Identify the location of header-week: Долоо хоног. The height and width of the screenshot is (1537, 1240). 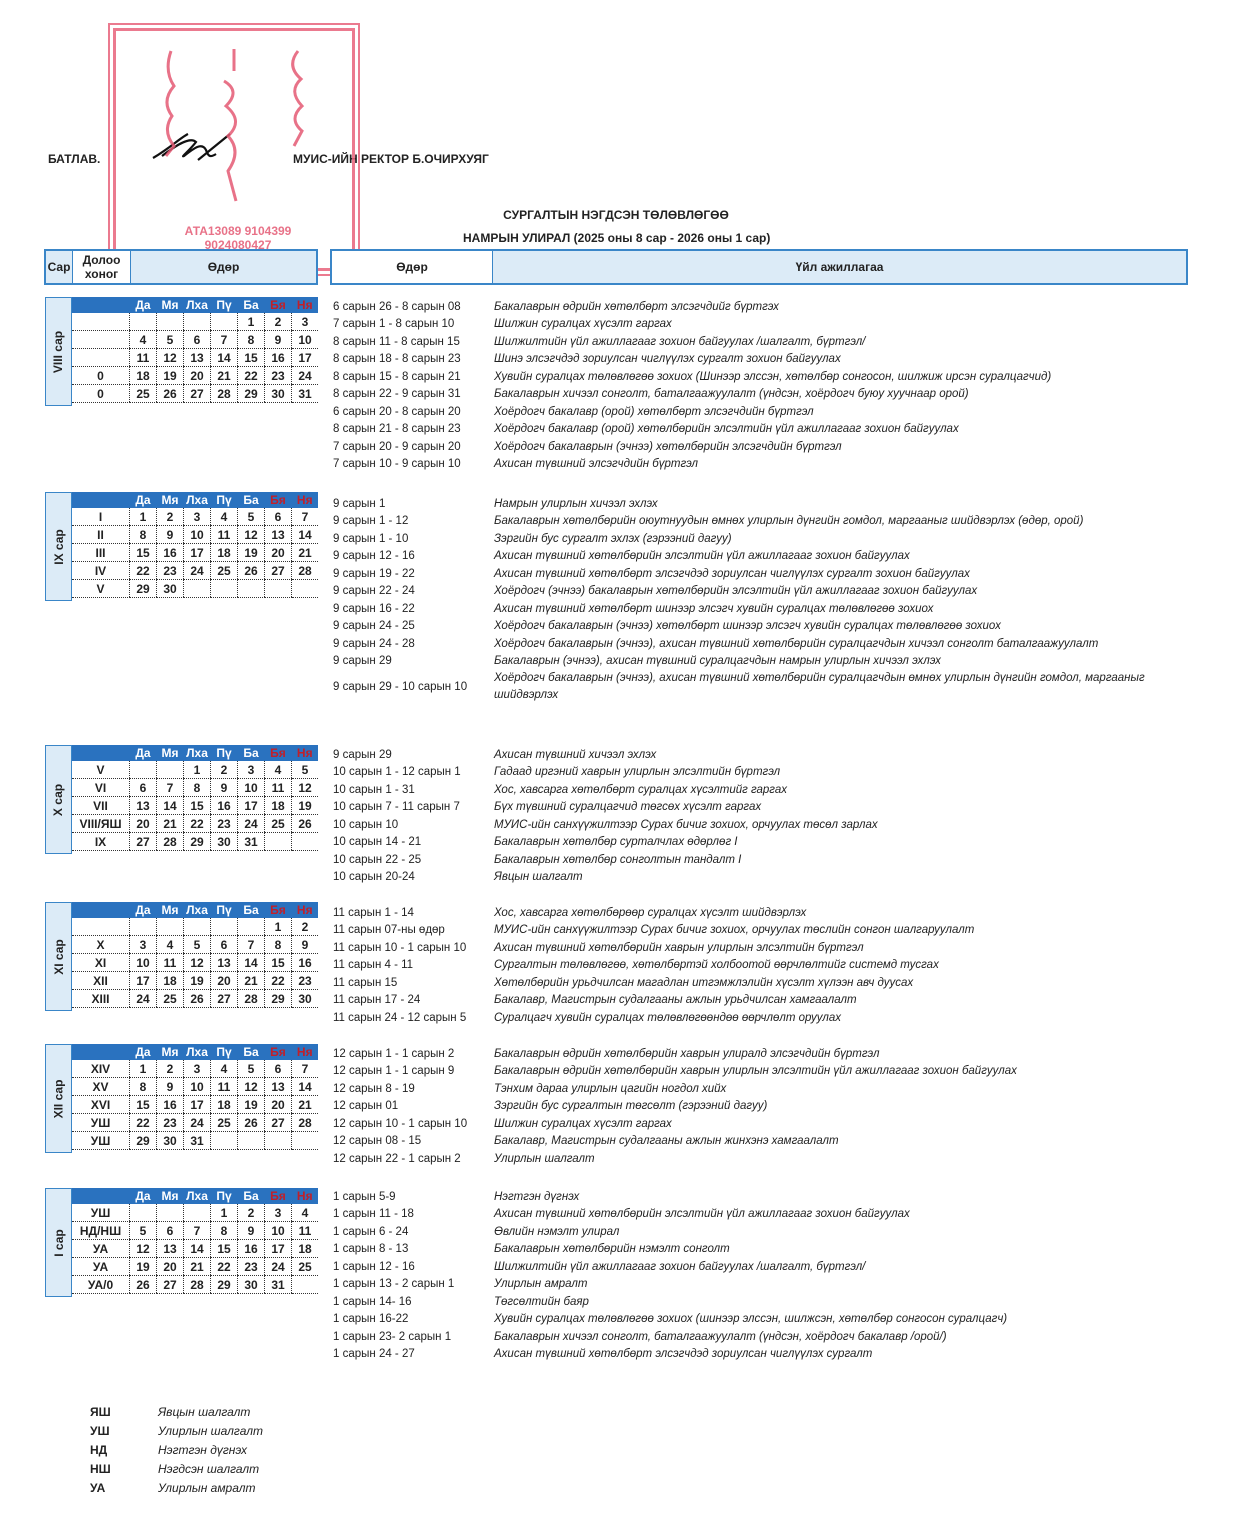
(102, 267).